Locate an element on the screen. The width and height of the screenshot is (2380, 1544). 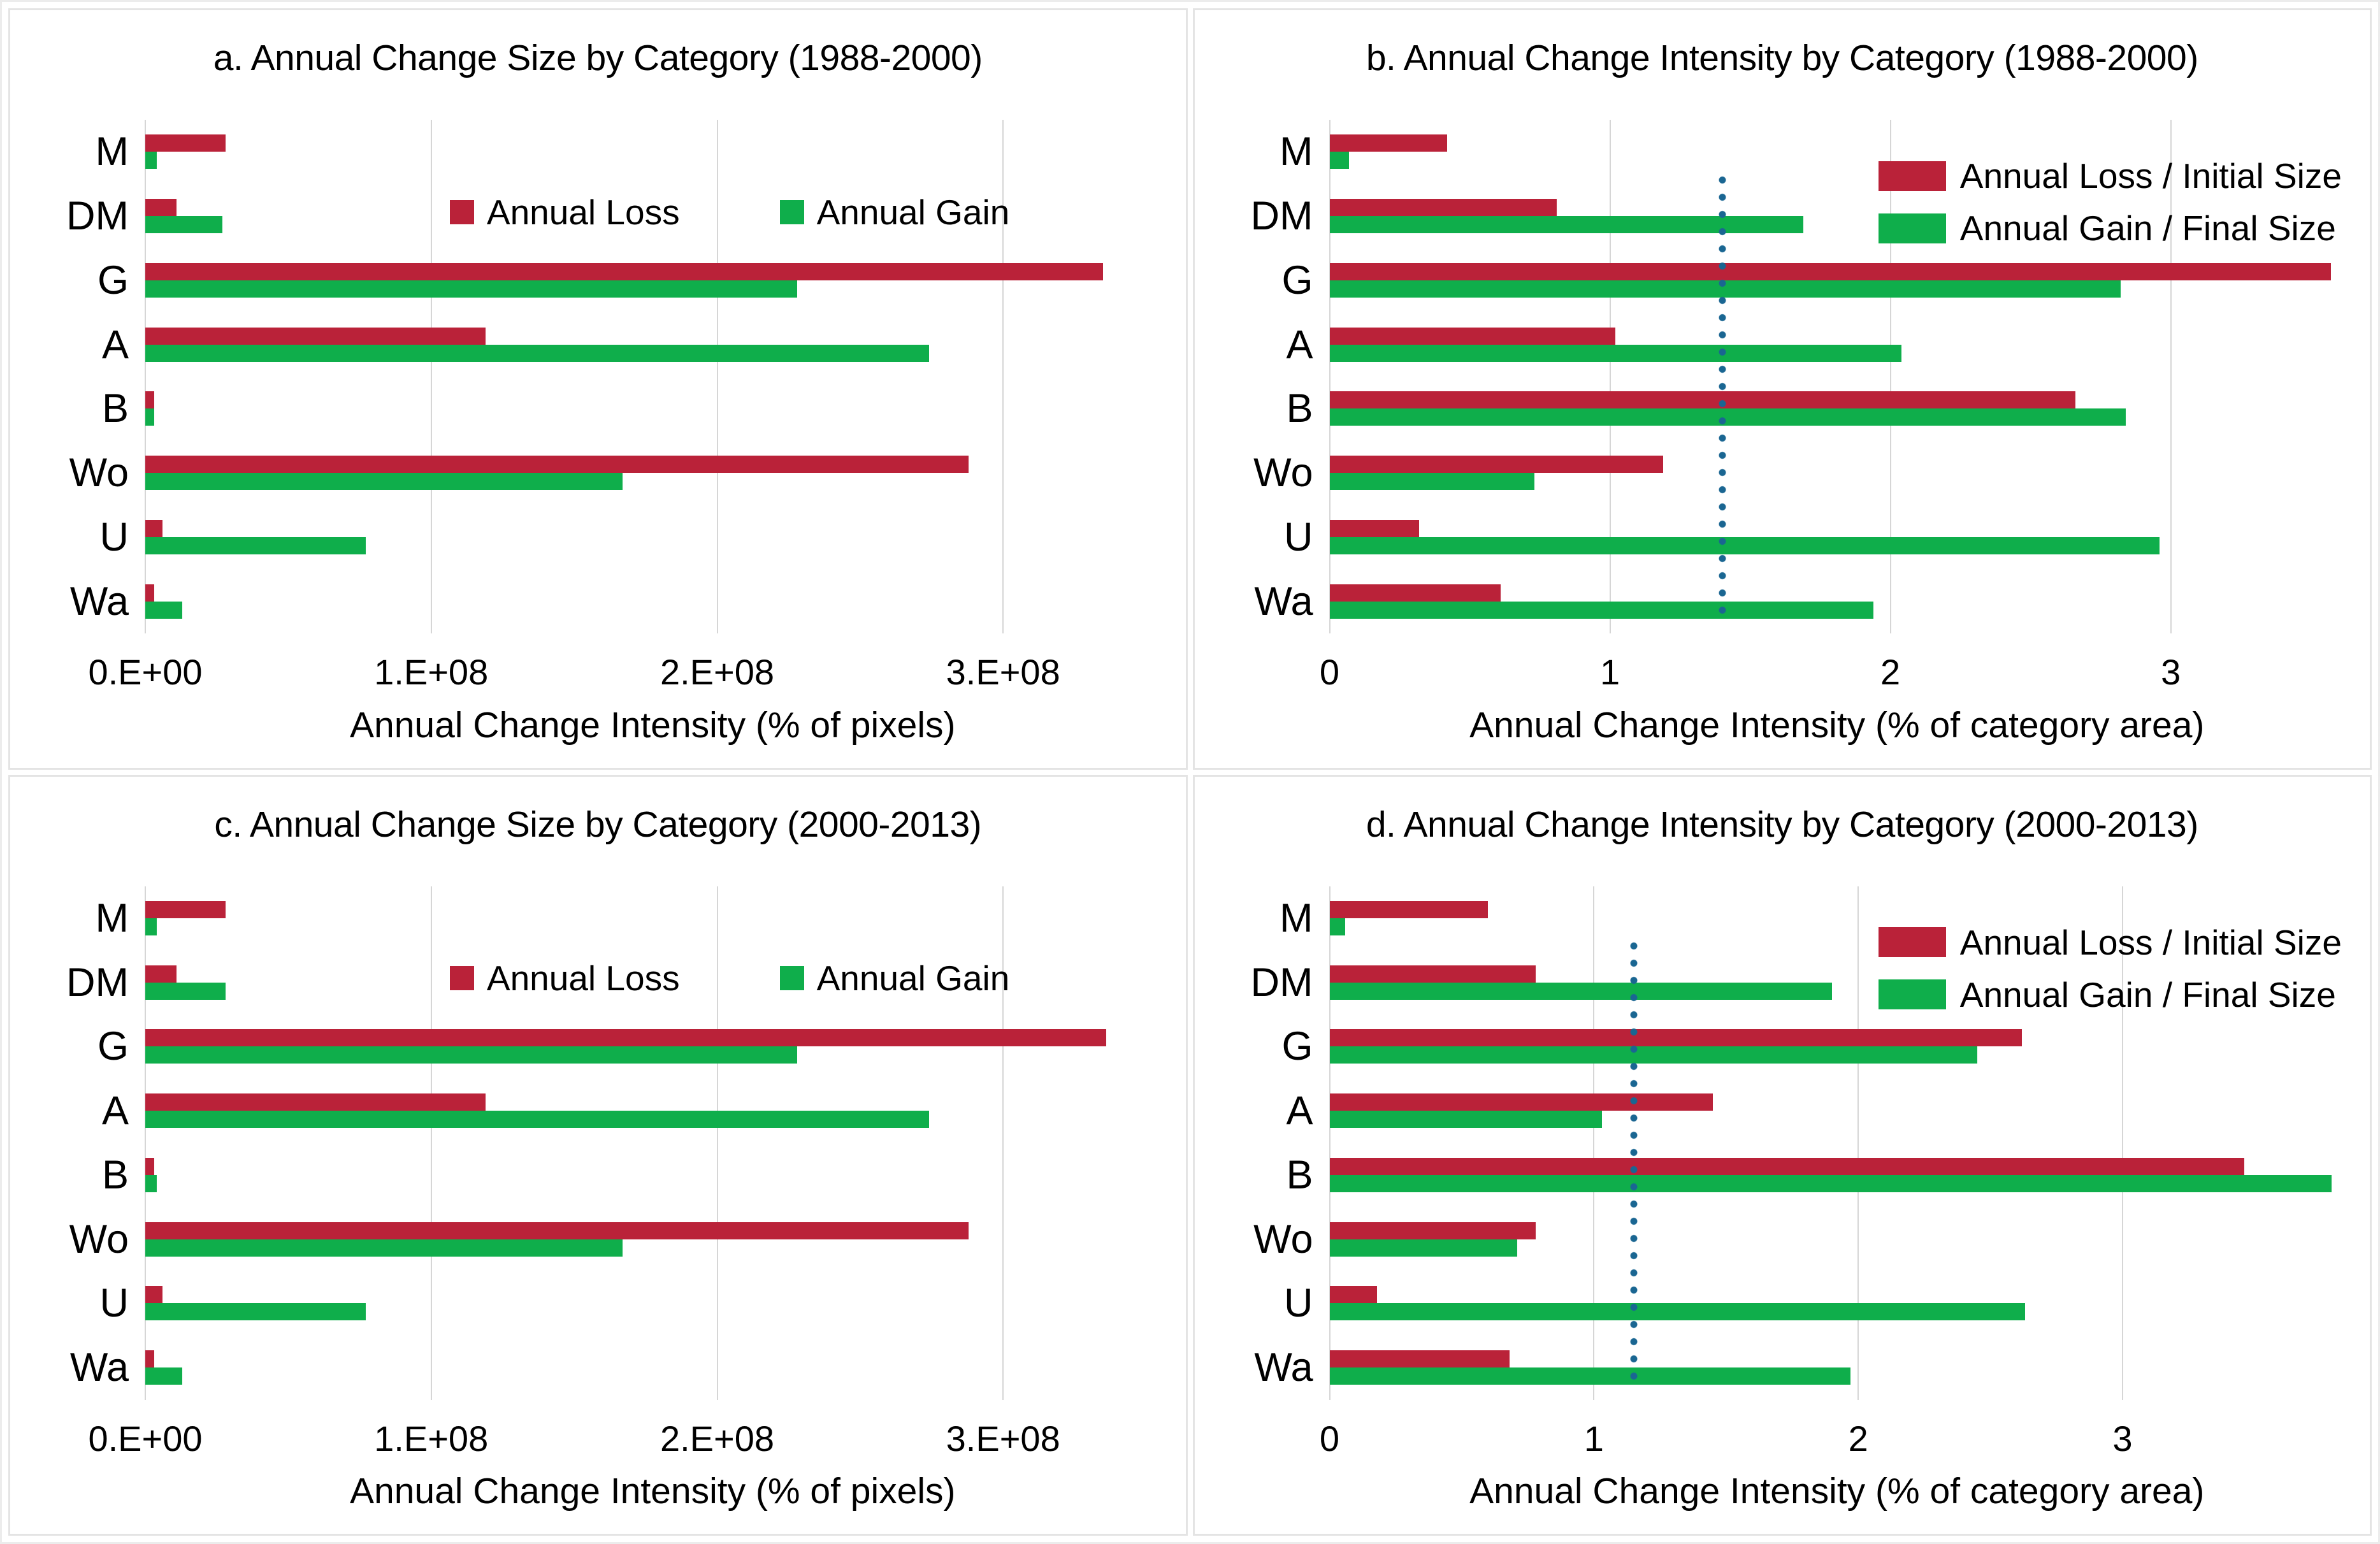
legend-label-gain: Annual Gain is located at coordinates (913, 978).